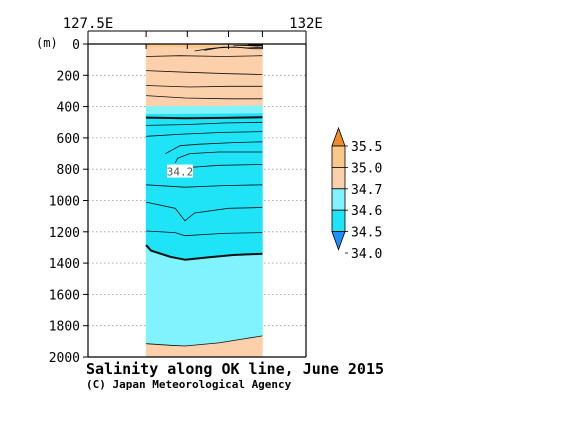 The height and width of the screenshot is (423, 570). Describe the element at coordinates (204, 110) in the screenshot. I see `salinity-band-fresh-intermediate` at that location.